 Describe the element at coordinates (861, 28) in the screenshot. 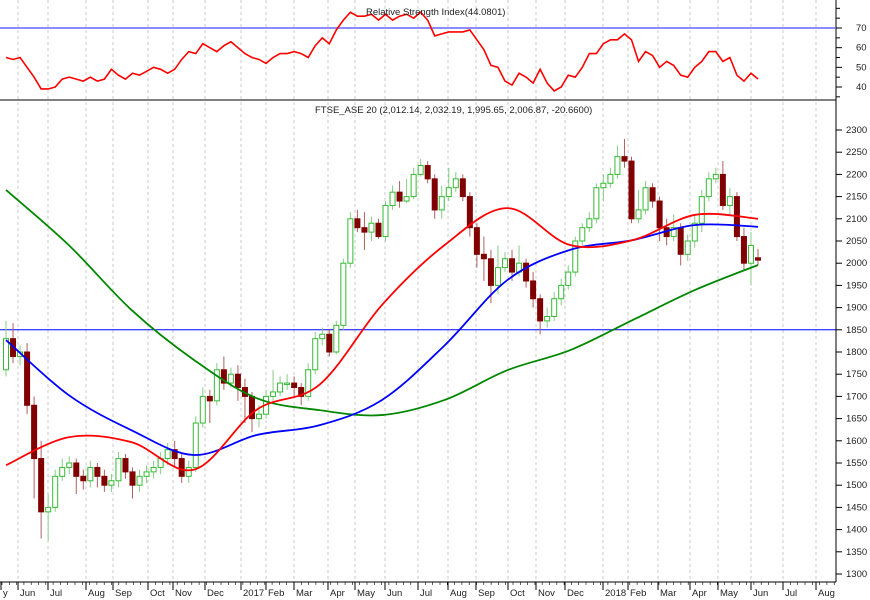

I see `rsi-y-tick-label: 70` at that location.